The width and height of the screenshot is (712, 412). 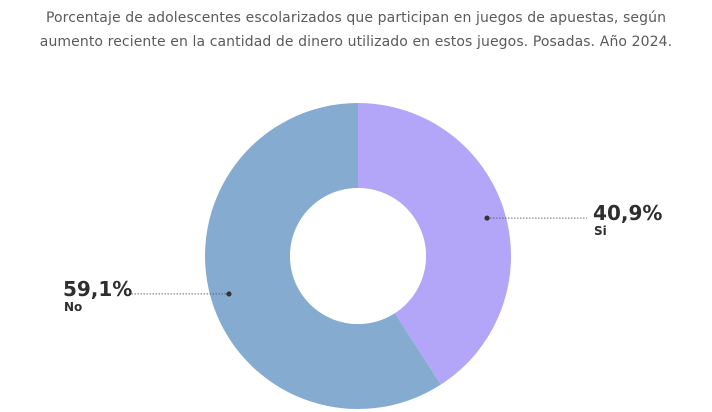 What do you see at coordinates (435, 244) in the screenshot?
I see `donut-slice-si` at bounding box center [435, 244].